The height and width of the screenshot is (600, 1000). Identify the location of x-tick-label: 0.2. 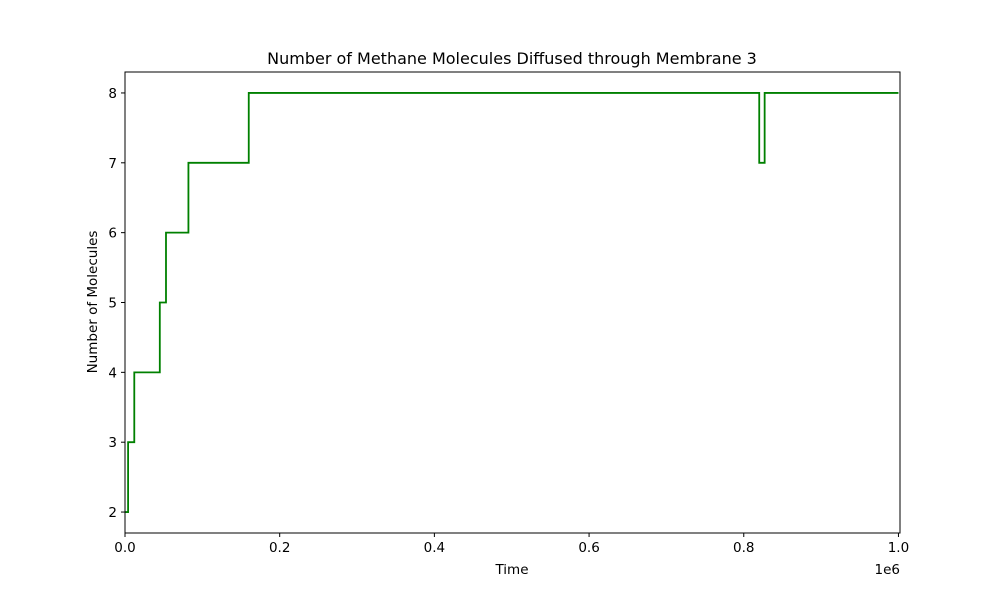
(279, 548).